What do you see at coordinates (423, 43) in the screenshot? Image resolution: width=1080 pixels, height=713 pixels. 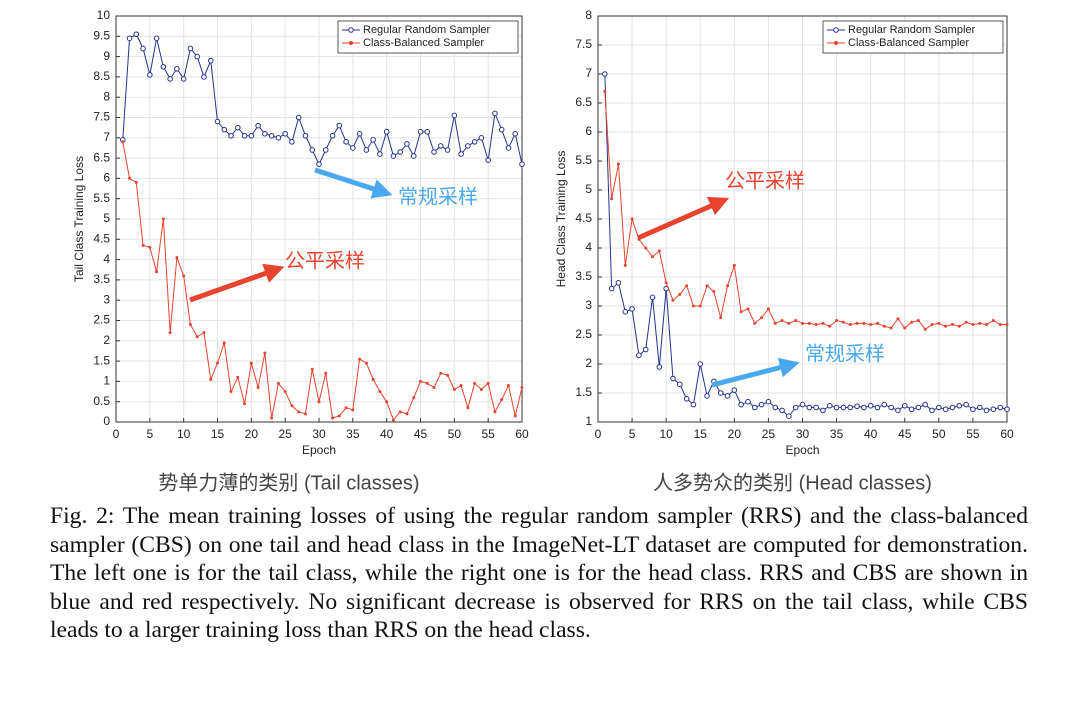 I see `legend-label: Class-Balanced Sampler` at bounding box center [423, 43].